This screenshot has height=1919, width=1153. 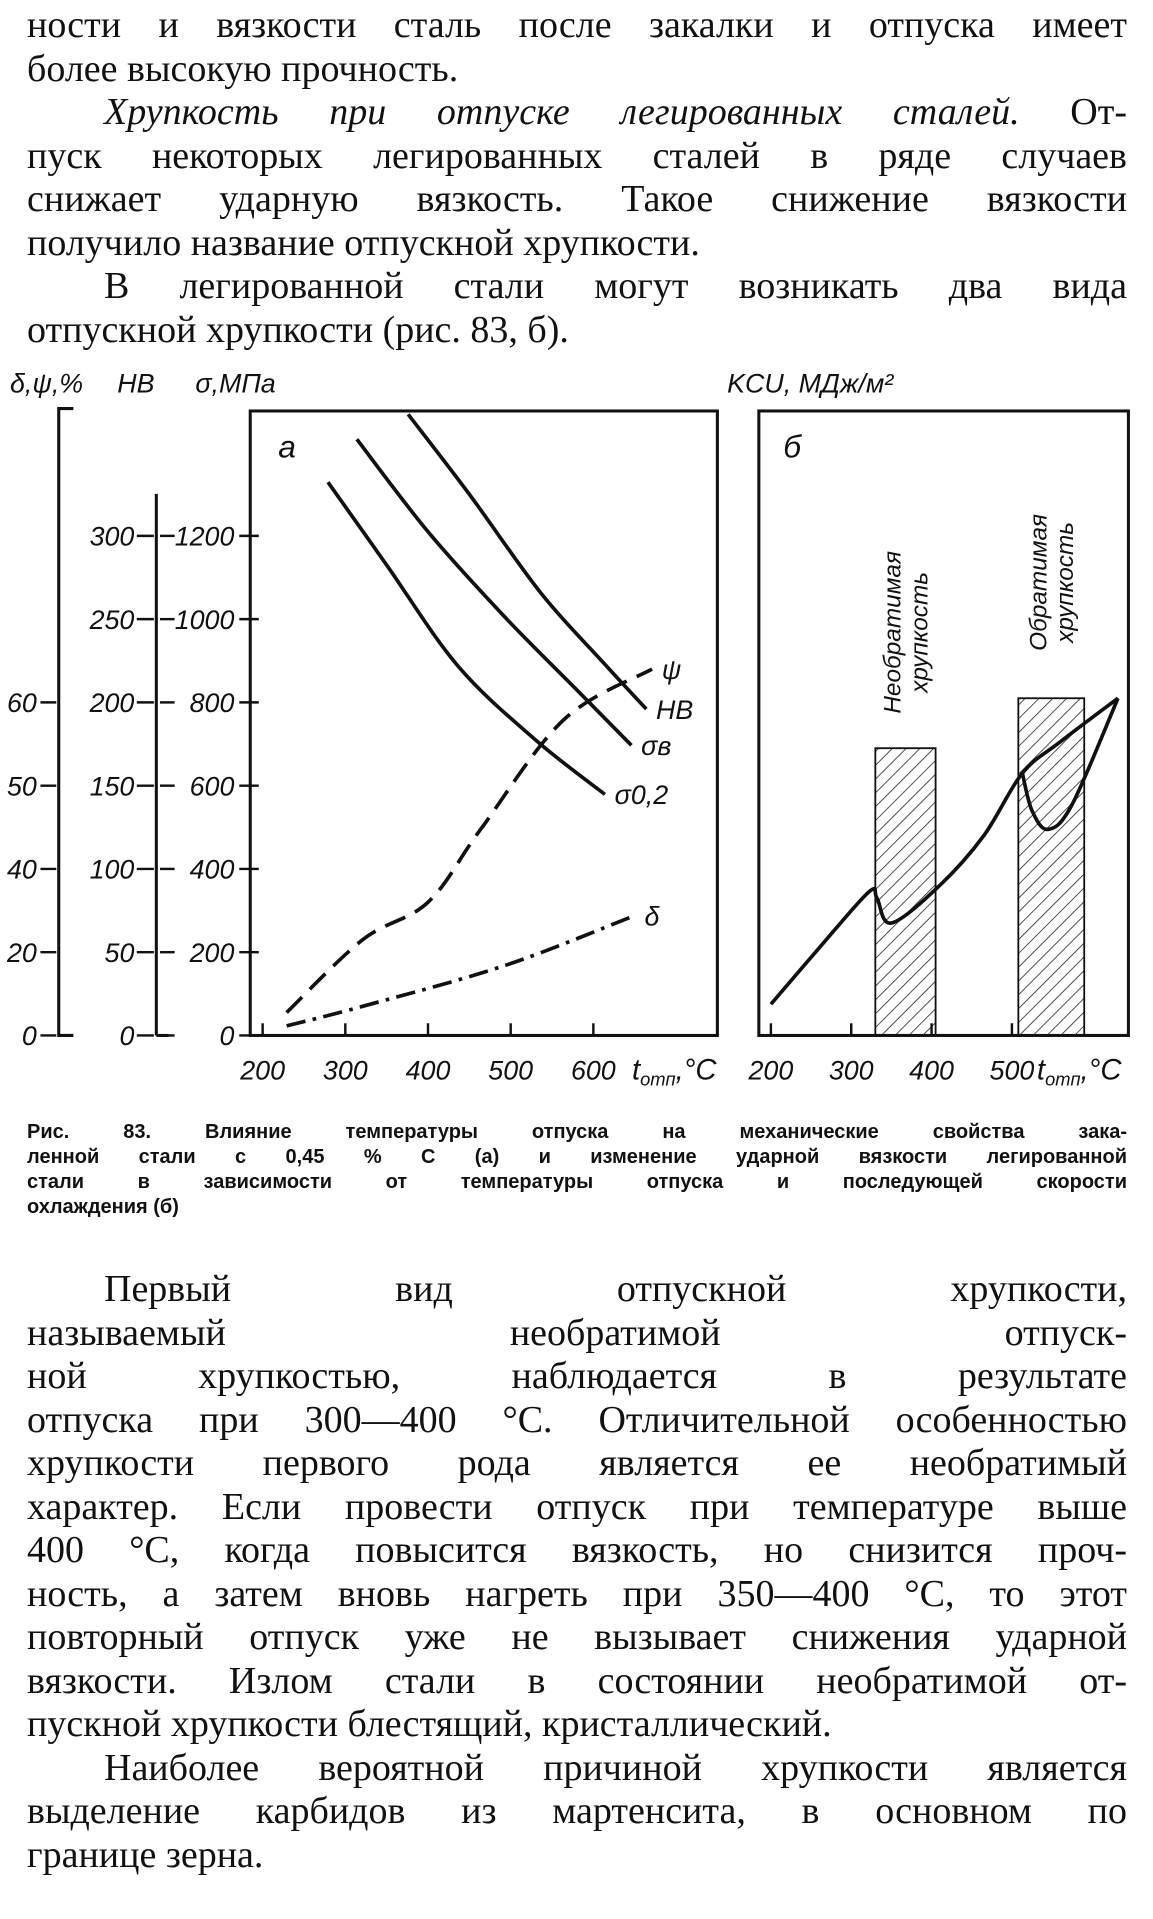 What do you see at coordinates (243, 68) in the screenshot?
I see `text: более высокую прочность.` at bounding box center [243, 68].